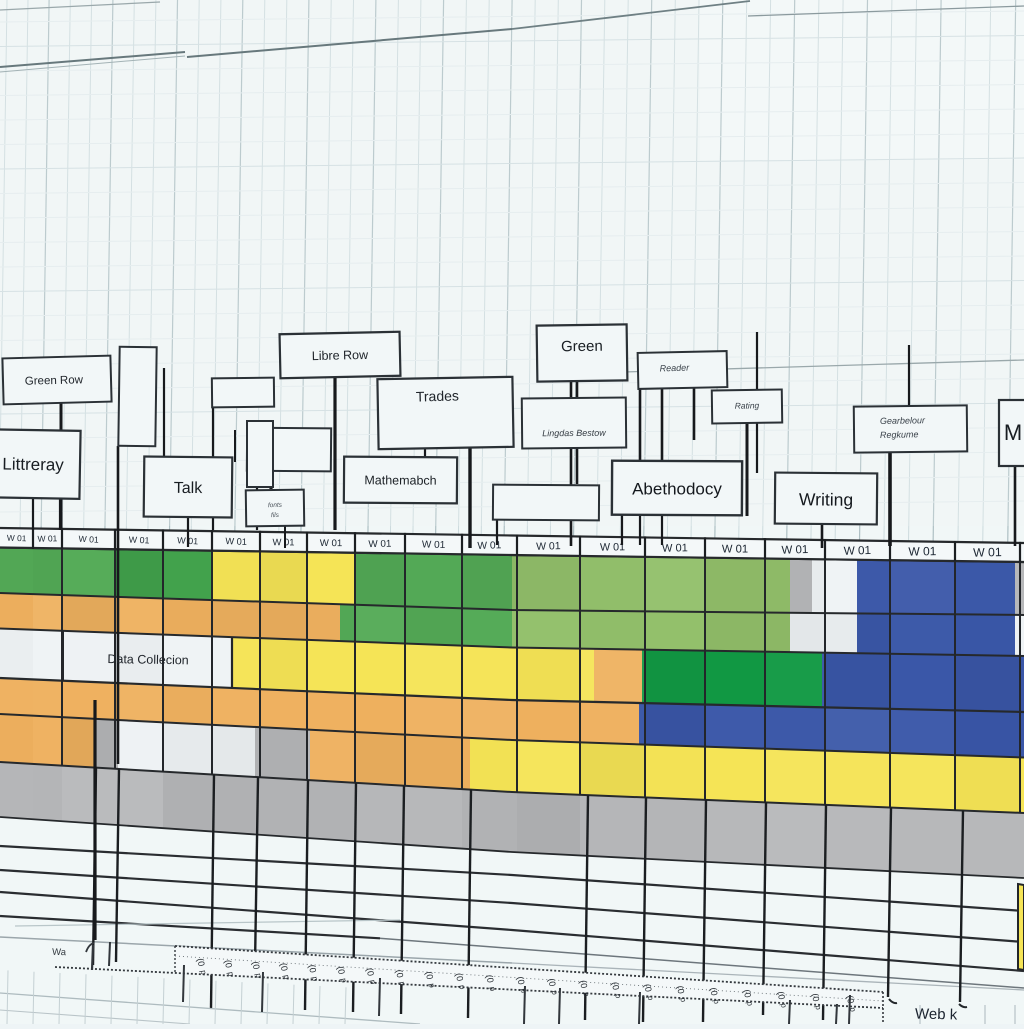 This screenshot has width=1024, height=1029. What do you see at coordinates (826, 499) in the screenshot?
I see `svg-text: Writing` at bounding box center [826, 499].